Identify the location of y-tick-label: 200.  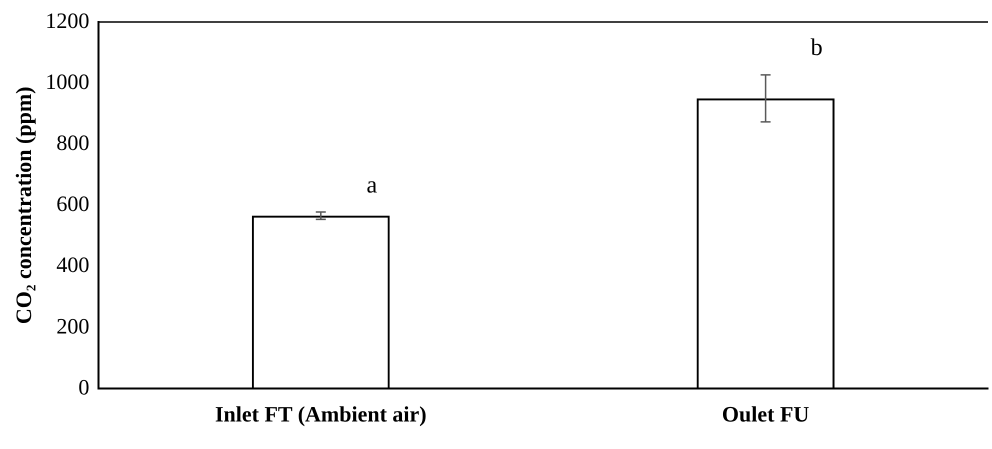
(73, 325).